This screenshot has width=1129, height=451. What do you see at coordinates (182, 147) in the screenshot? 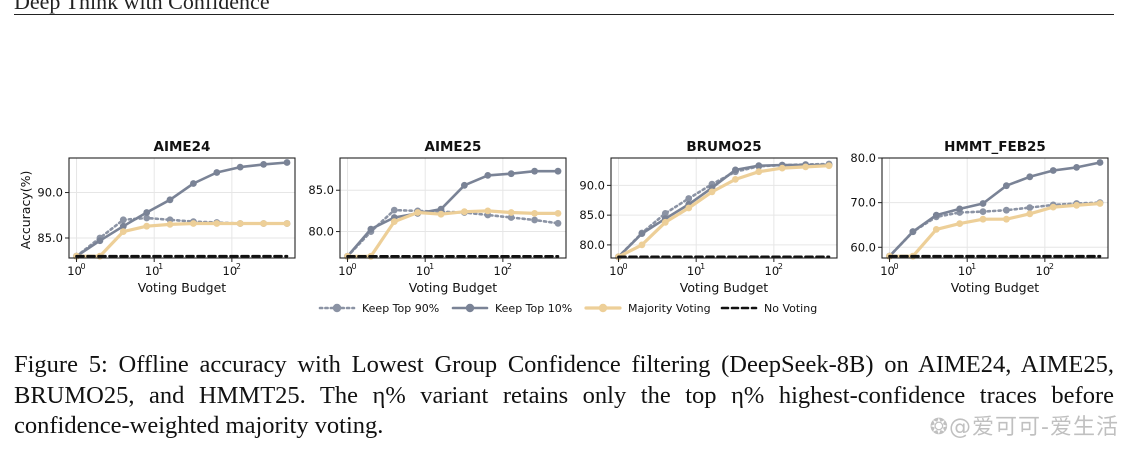
I see `chart-title: AIME24` at bounding box center [182, 147].